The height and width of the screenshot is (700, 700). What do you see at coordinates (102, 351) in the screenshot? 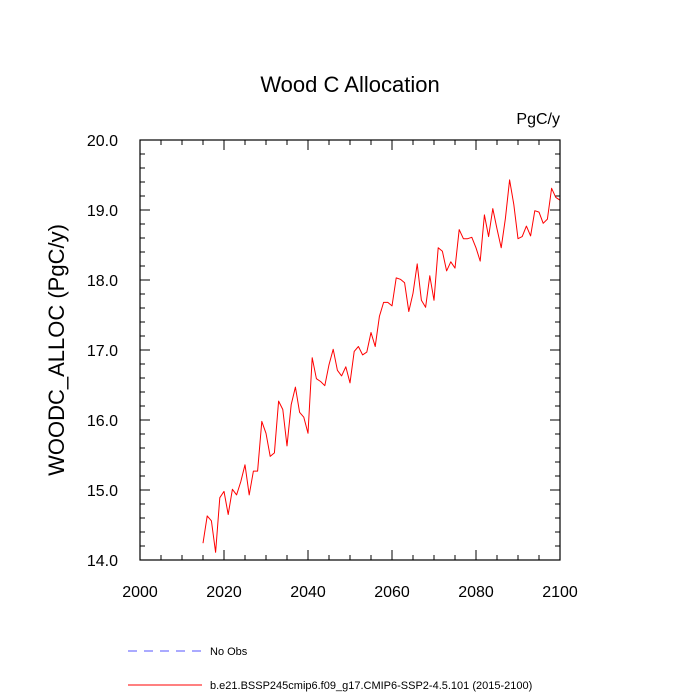
I see `y-tick-label: 17.0` at bounding box center [102, 351].